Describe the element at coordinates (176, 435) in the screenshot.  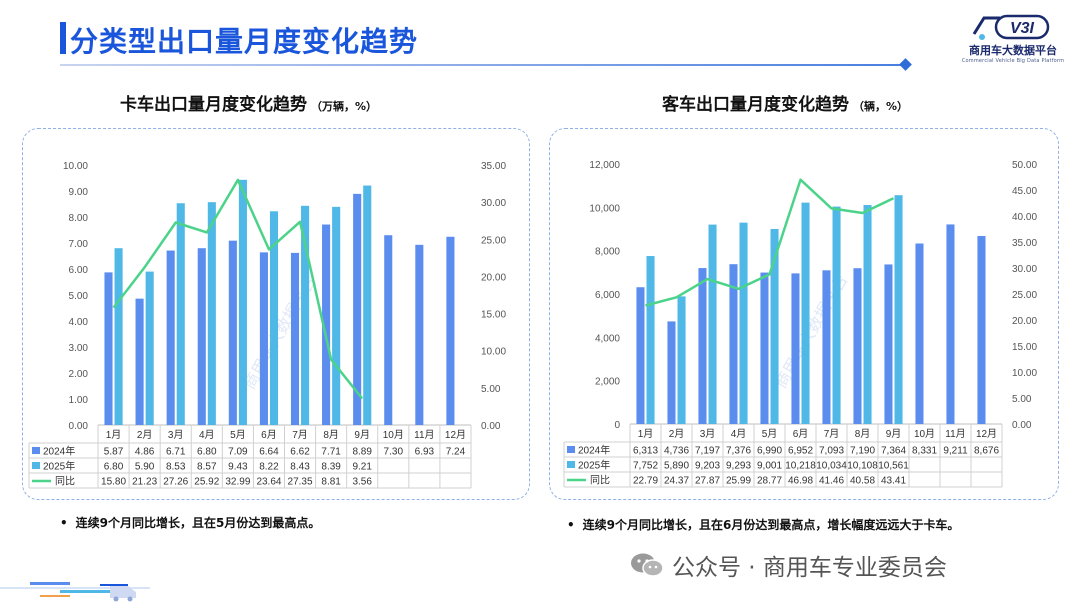
I see `category-label: 3月` at that location.